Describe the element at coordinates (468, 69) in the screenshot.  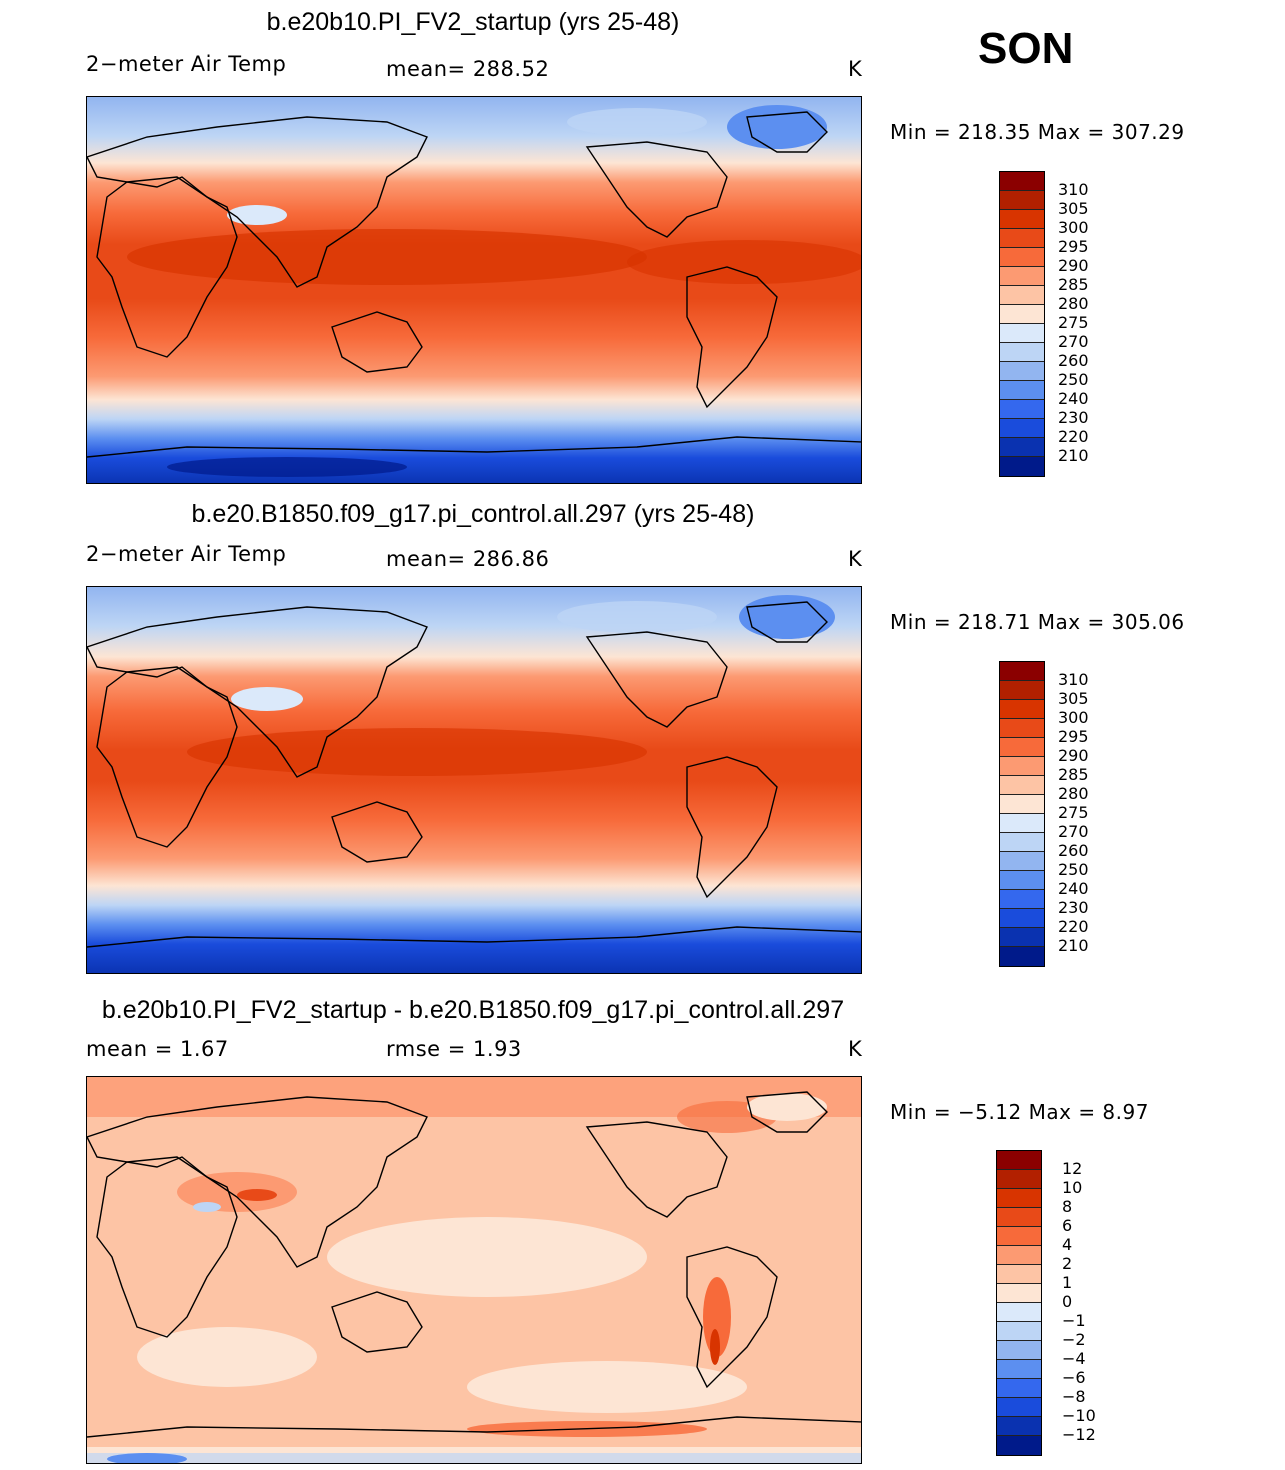
I see `panel-1-mean-label: mean= 288.52` at that location.